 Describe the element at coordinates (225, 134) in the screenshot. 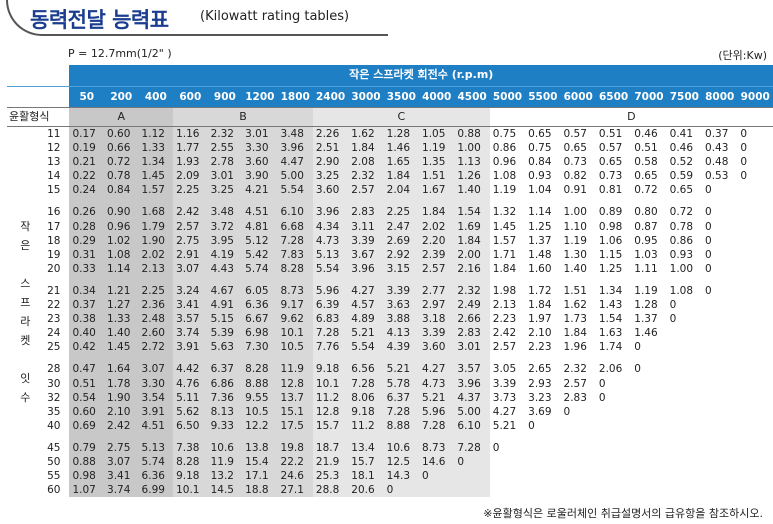

I see `kilowatt-value: 2.32` at that location.